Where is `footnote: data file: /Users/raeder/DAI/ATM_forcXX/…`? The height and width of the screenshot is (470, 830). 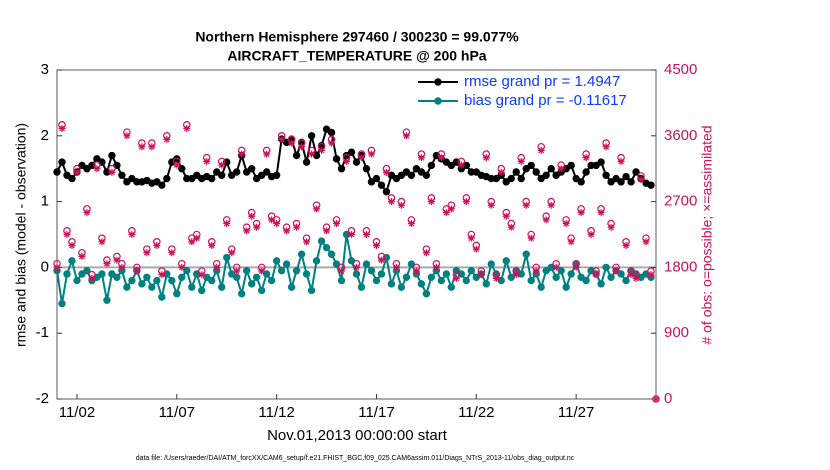 footnote: data file: /Users/raeder/DAI/ATM_forcXX/… is located at coordinates (355, 458).